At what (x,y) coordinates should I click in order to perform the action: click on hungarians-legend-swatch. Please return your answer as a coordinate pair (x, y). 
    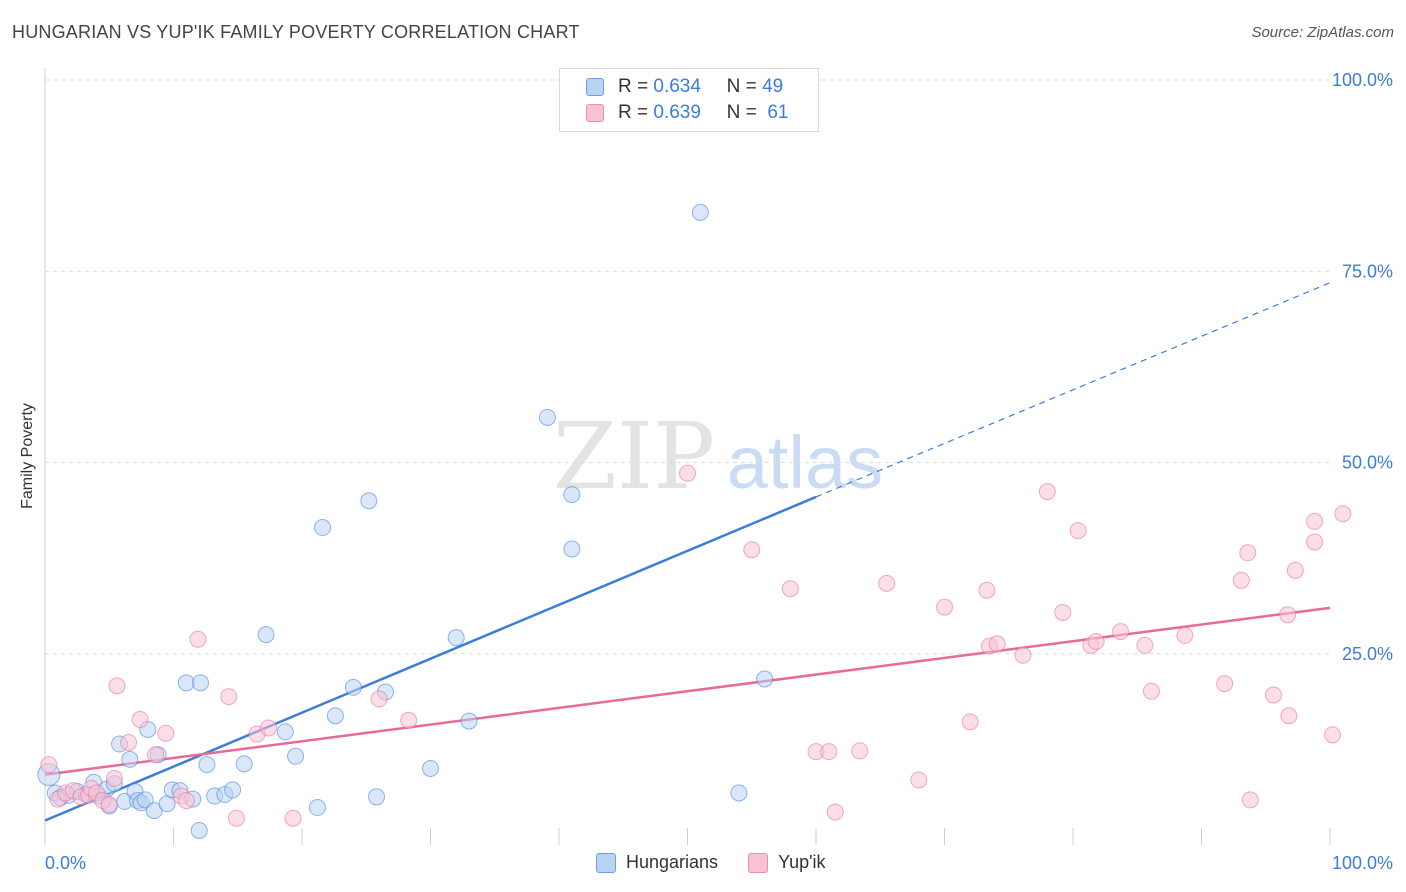
    Looking at the image, I should click on (606, 862).